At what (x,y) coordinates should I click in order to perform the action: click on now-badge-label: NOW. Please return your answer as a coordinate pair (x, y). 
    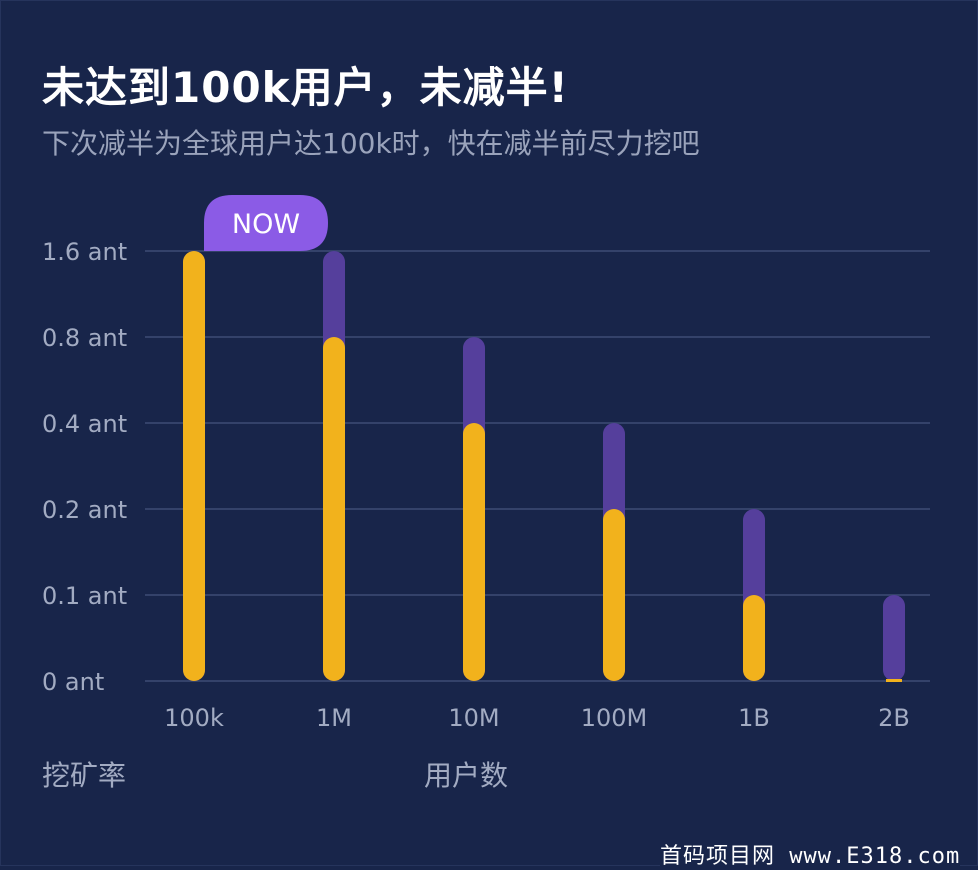
    Looking at the image, I should click on (266, 224).